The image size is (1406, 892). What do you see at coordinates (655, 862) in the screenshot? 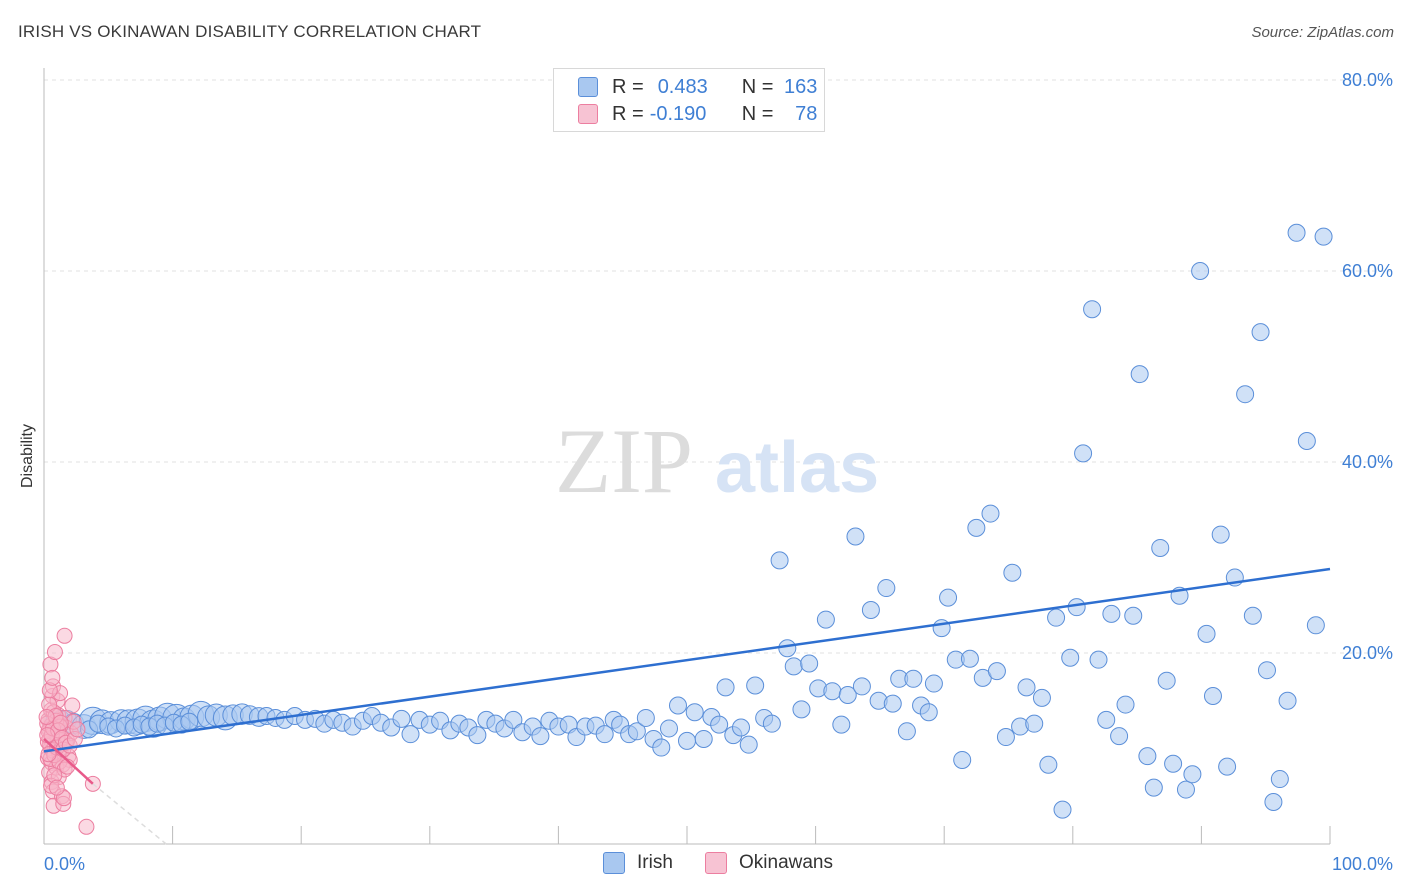
I see `legend-irish-label: Irish` at bounding box center [655, 862].